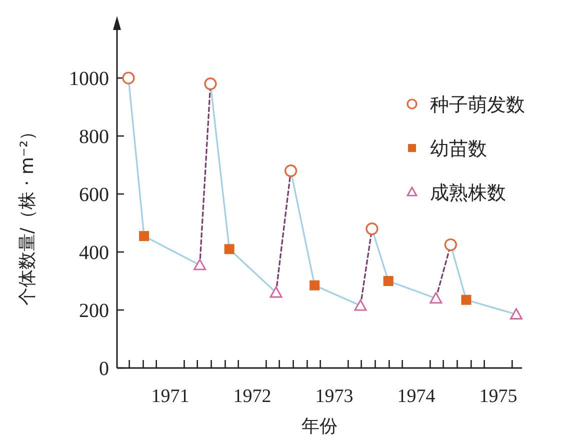 Image resolution: width=579 pixels, height=443 pixels. I want to click on y-tick-label: 0, so click(104, 369).